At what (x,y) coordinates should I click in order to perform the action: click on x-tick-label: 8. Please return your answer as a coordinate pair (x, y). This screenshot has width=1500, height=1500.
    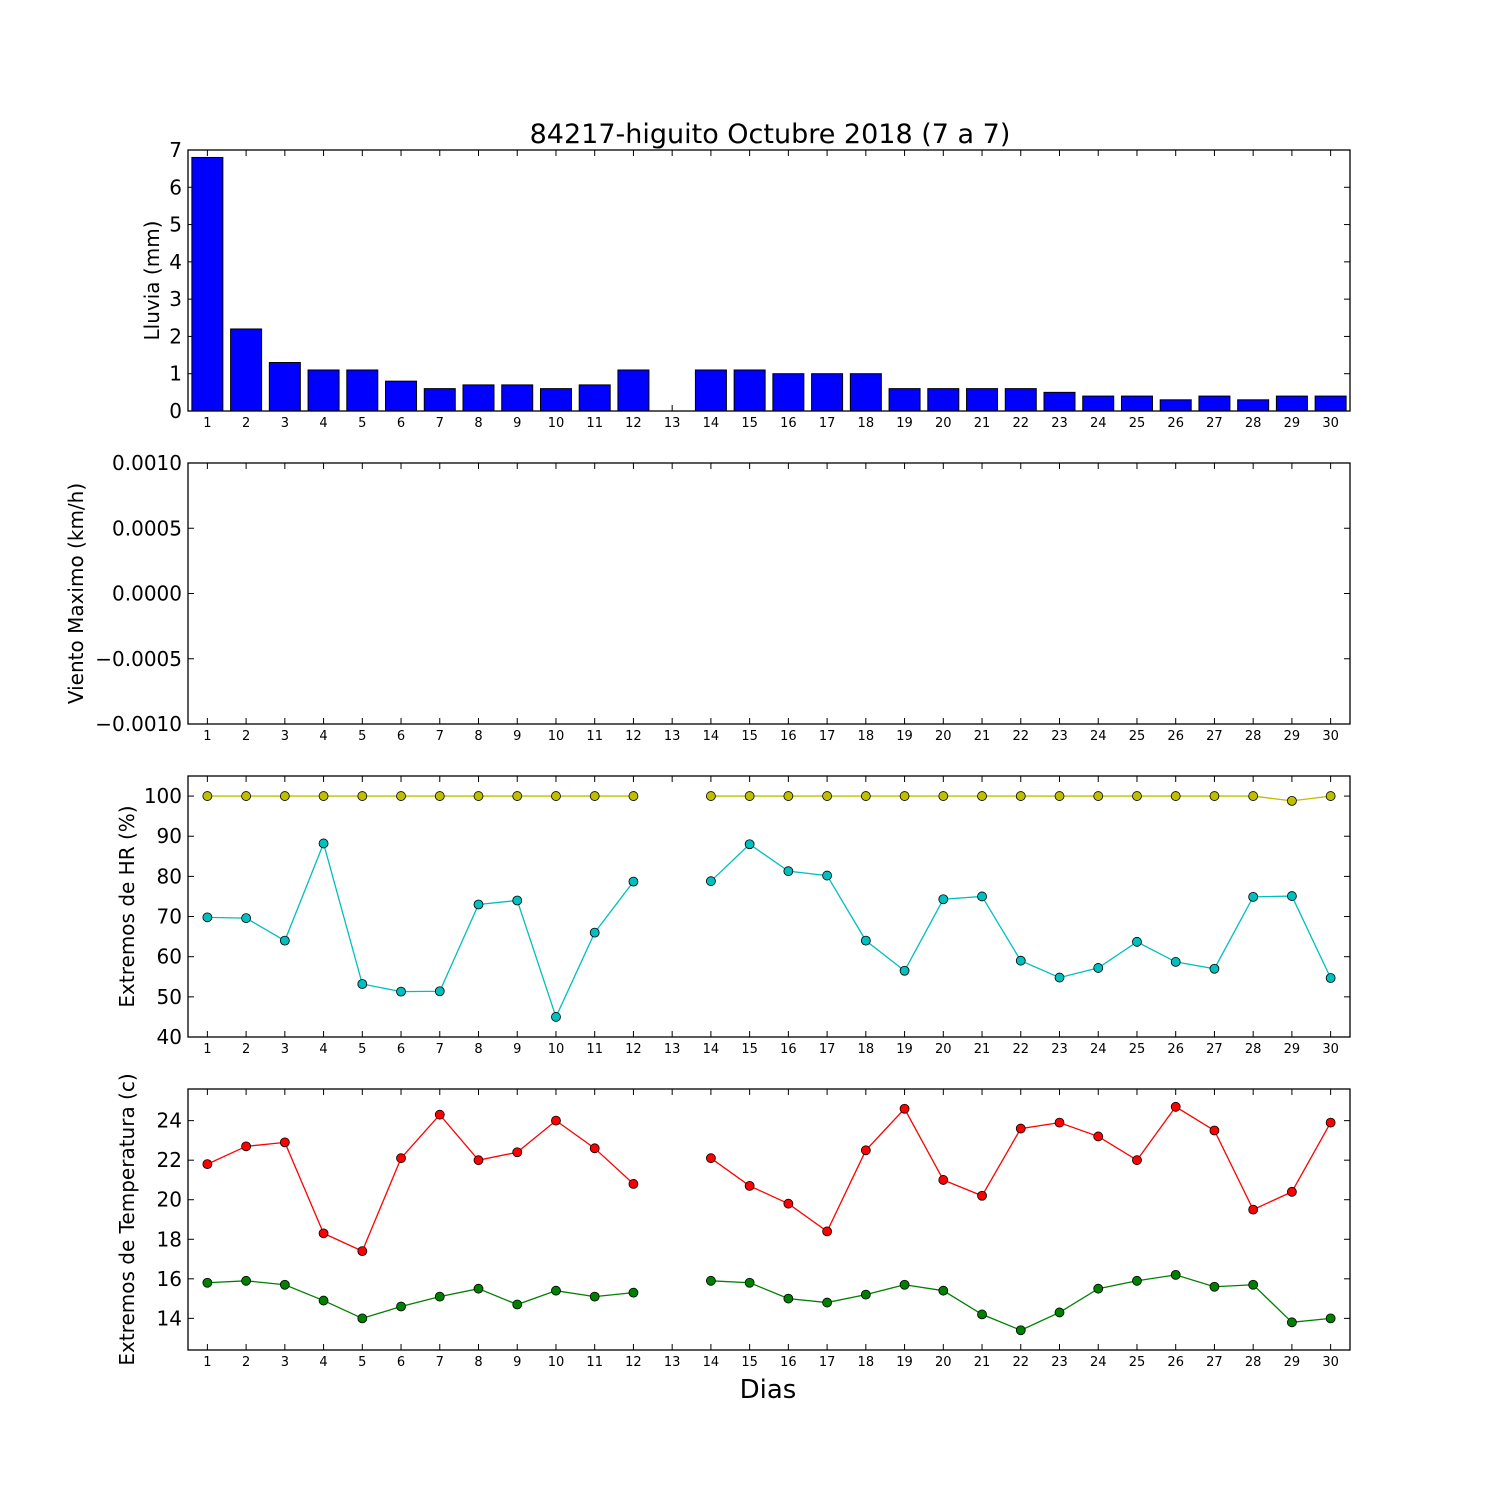
    Looking at the image, I should click on (478, 1049).